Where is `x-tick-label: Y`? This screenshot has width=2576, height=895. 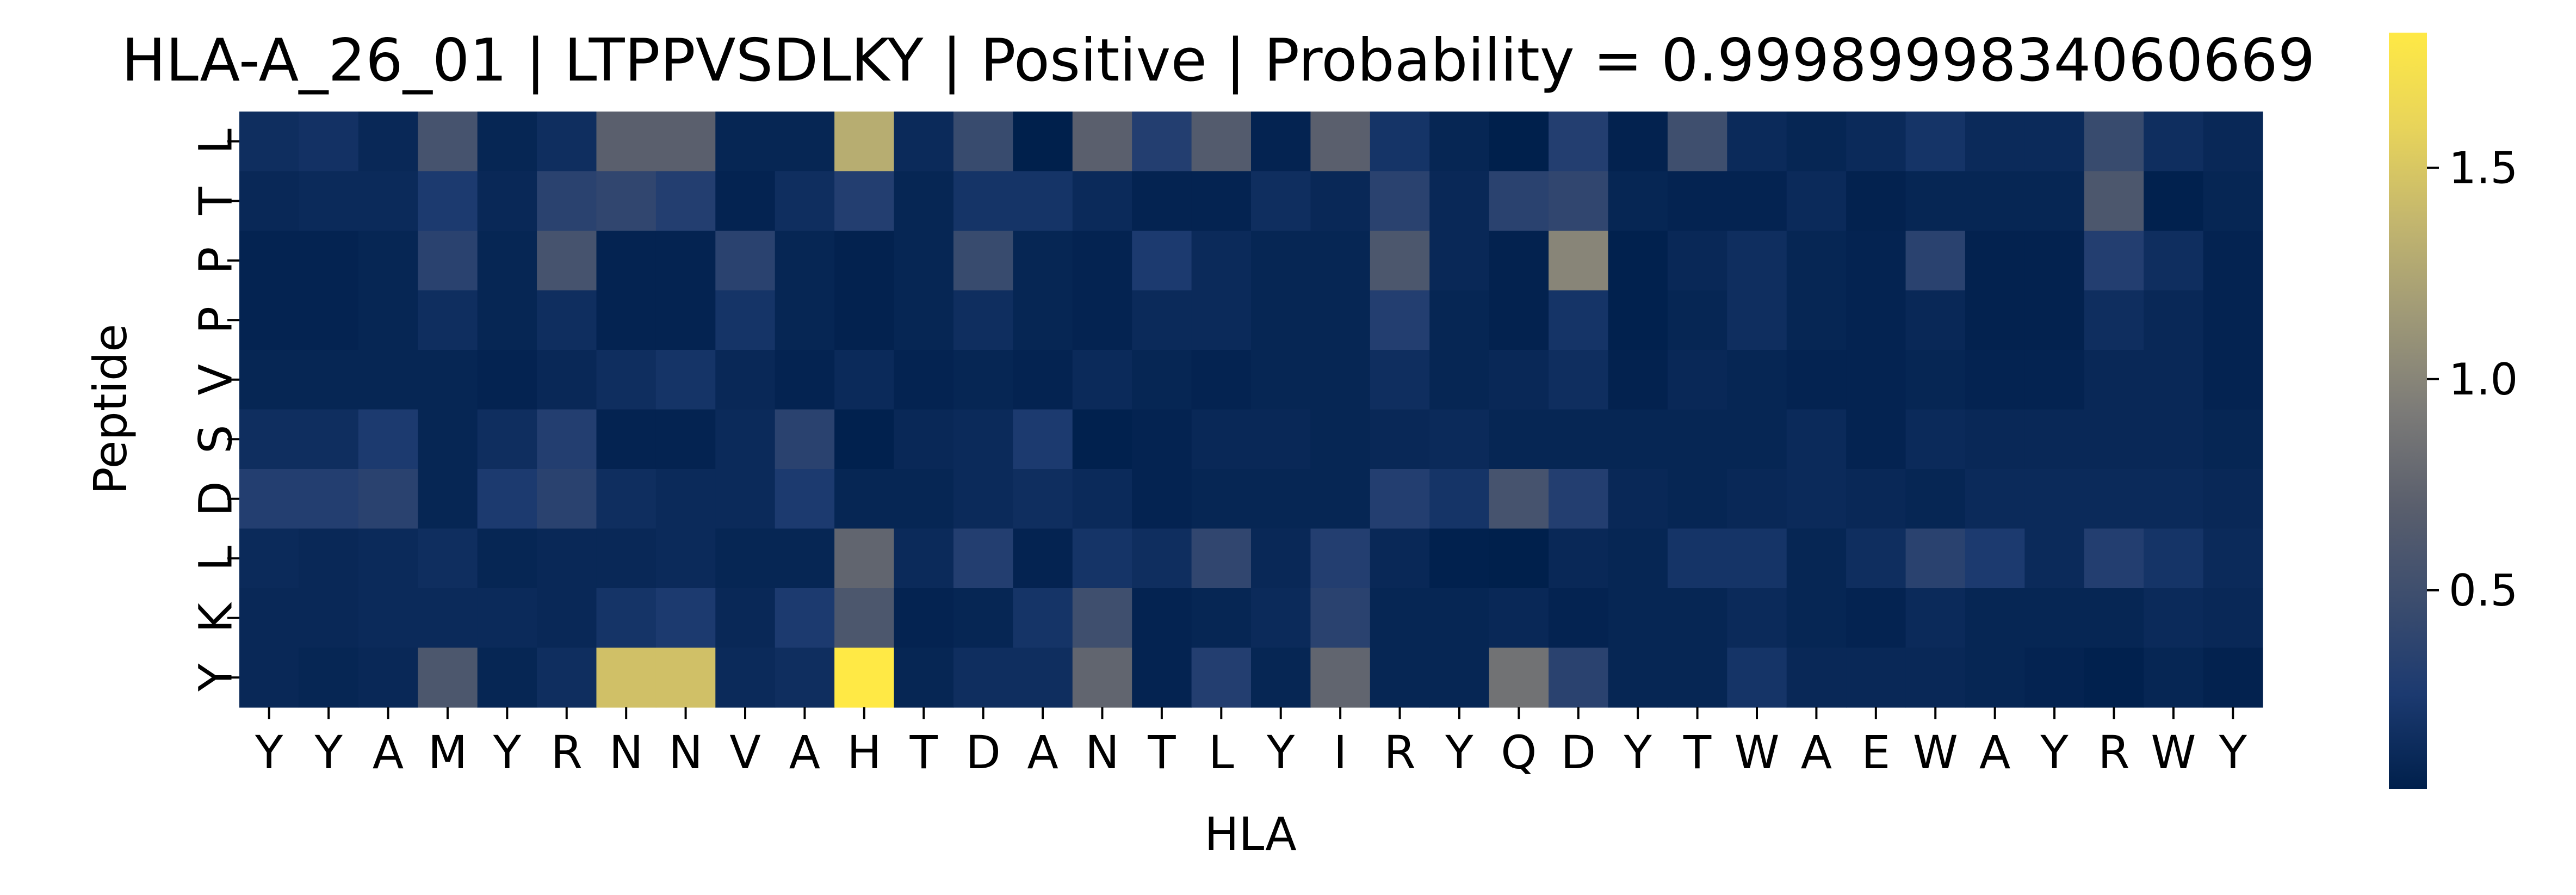 x-tick-label: Y is located at coordinates (2054, 752).